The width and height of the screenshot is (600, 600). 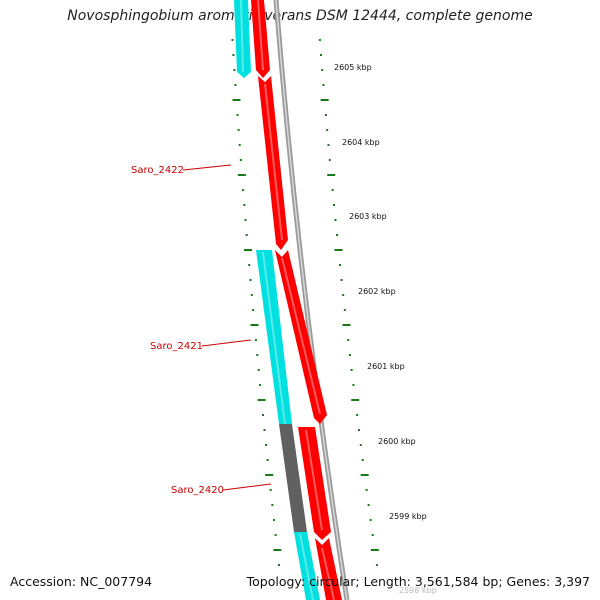 I want to click on inner-ruler, so click(x=256, y=302).